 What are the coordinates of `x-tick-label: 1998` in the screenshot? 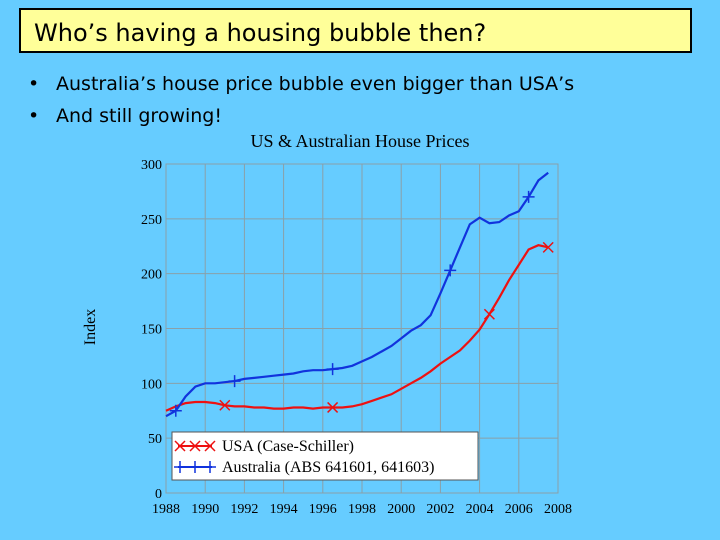 It's located at (362, 509).